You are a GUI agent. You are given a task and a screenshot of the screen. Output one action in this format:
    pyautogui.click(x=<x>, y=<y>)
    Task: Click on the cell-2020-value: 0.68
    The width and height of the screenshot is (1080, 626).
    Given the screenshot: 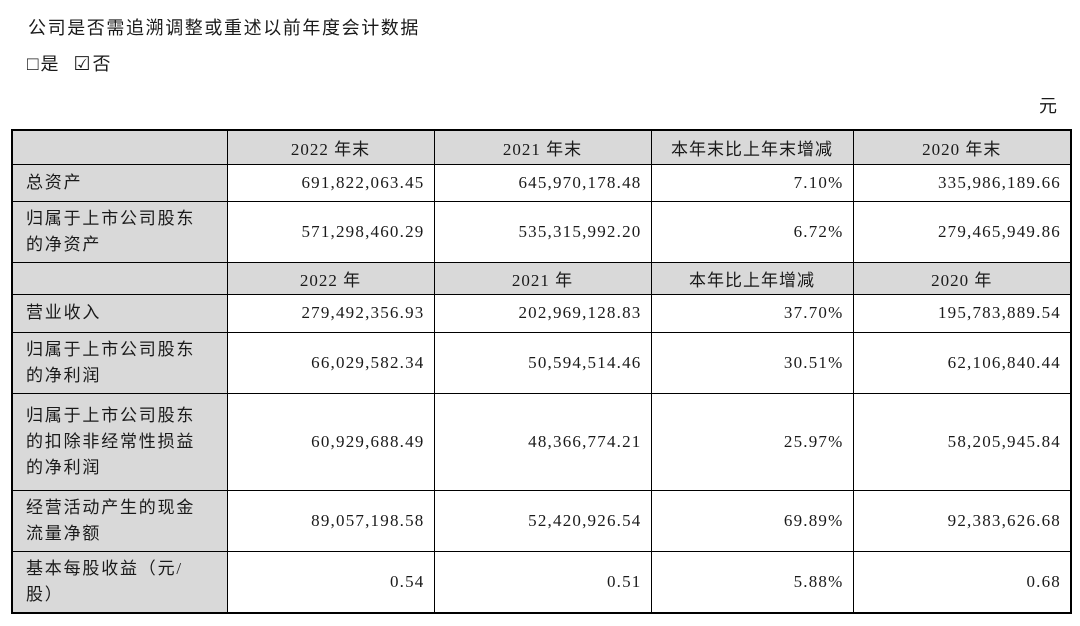 What is the action you would take?
    pyautogui.click(x=962, y=582)
    